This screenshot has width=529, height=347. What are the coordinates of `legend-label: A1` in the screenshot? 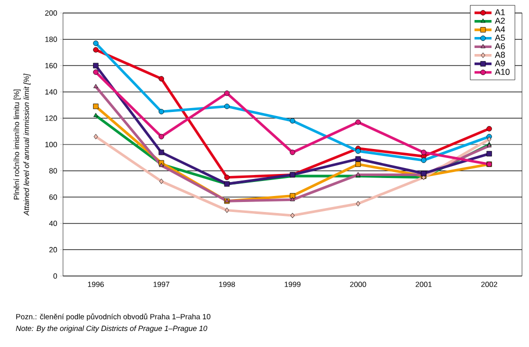 It's located at (499, 12).